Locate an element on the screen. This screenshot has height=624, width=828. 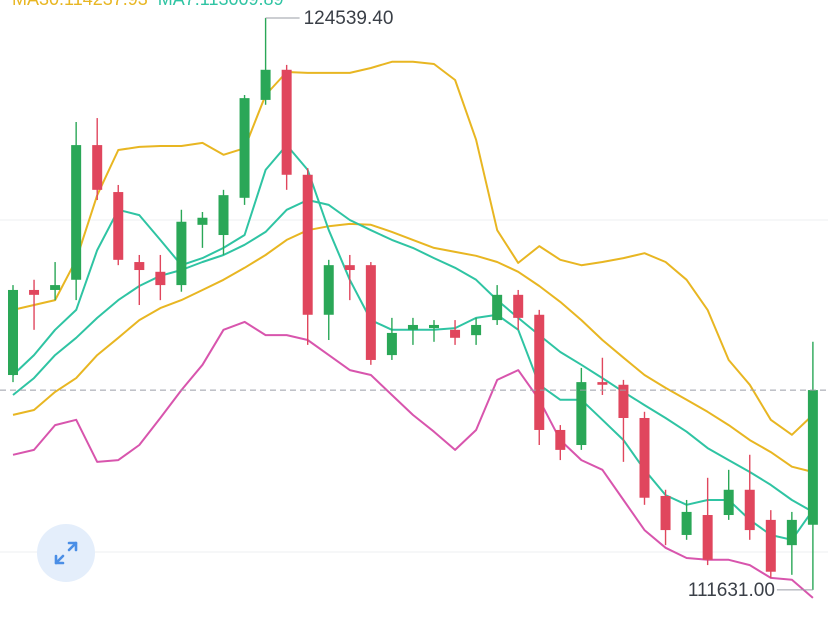
legend-entry: MA7:113009.89 is located at coordinates (221, 4).